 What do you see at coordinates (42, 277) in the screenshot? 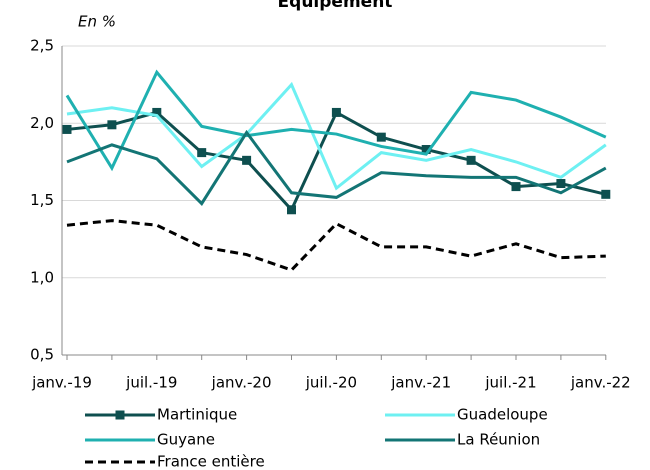
I see `y-tick-label: 1,0` at bounding box center [42, 277].